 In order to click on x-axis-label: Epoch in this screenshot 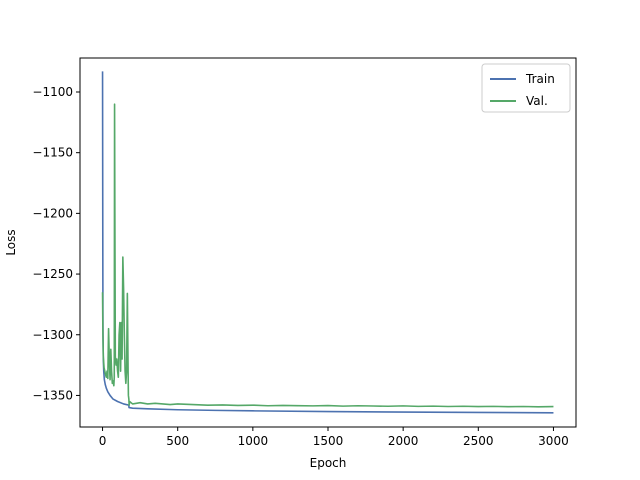, I will do `click(328, 463)`.